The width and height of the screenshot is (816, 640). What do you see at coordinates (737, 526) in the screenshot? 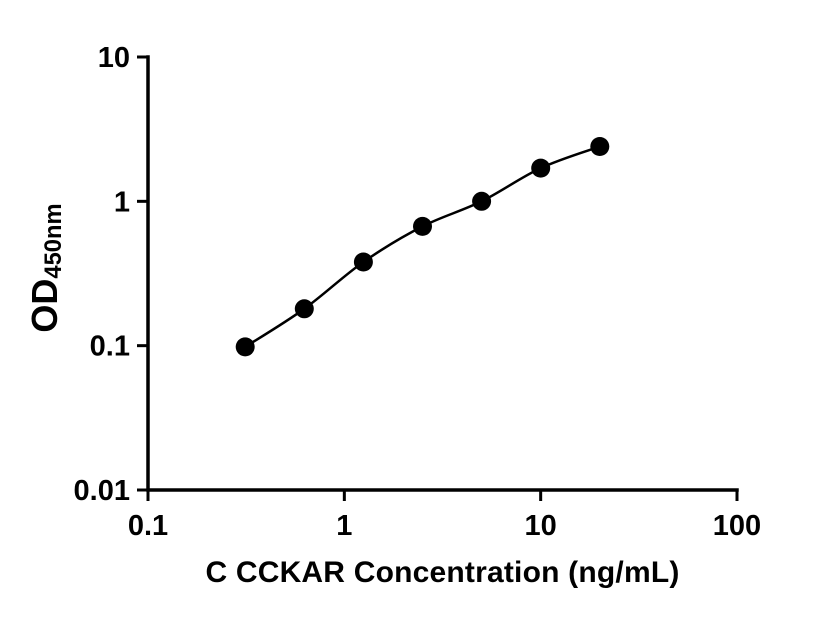
I see `x-tick-label: 100` at bounding box center [737, 526].